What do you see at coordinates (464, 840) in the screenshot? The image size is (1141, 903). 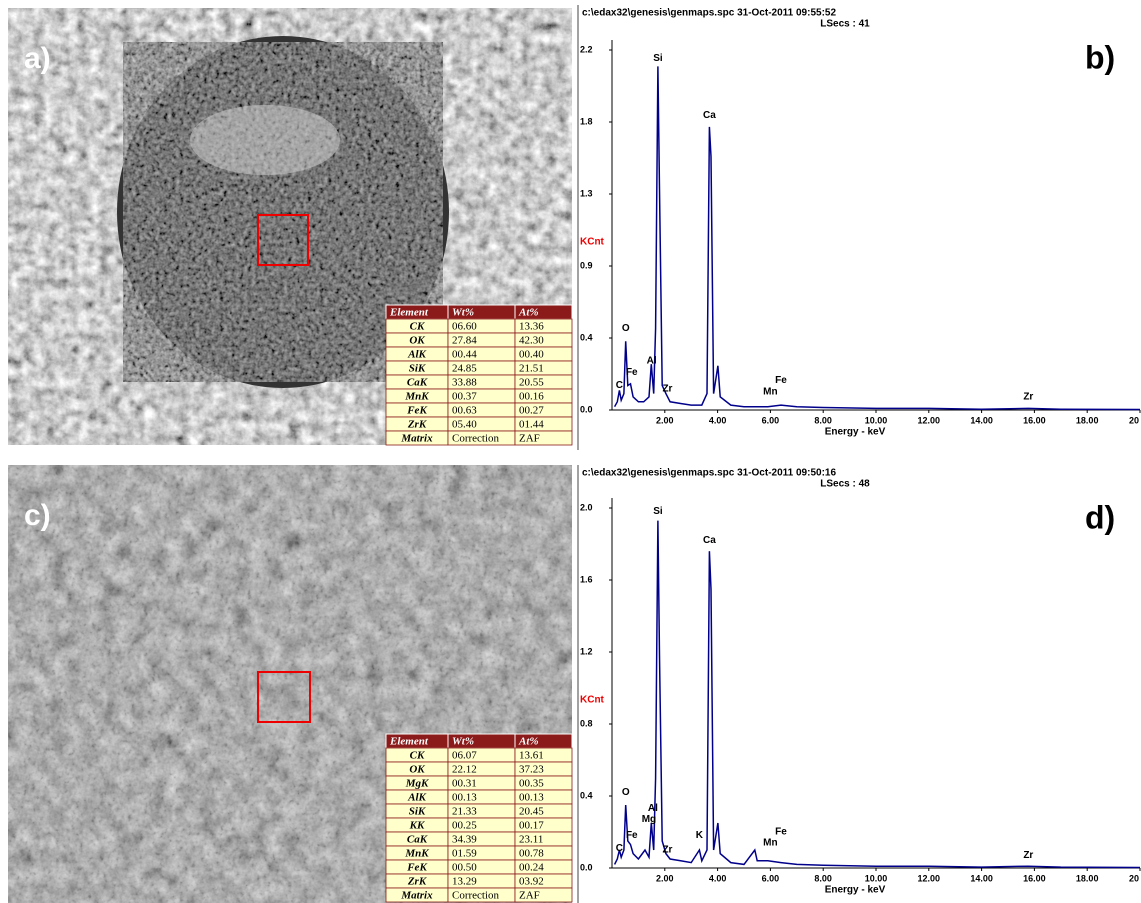 I see `table-text: 34.39` at bounding box center [464, 840].